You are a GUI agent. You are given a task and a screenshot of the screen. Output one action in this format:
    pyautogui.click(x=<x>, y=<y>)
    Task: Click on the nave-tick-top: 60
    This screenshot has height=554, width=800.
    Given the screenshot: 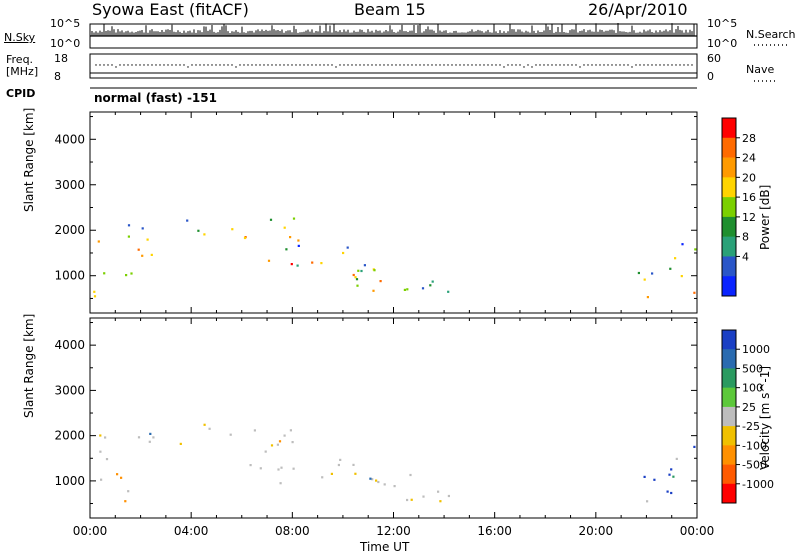 What is the action you would take?
    pyautogui.click(x=714, y=58)
    